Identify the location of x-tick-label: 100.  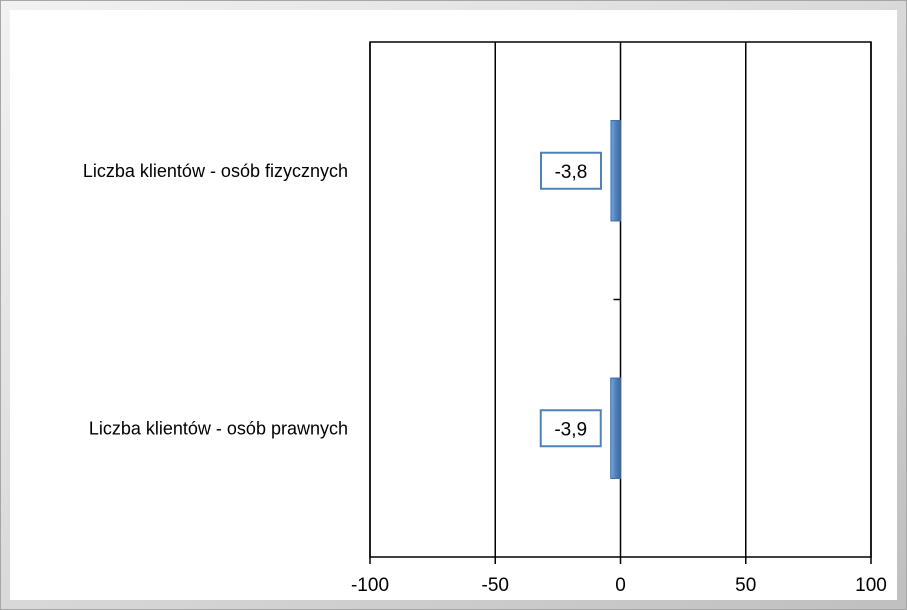
(871, 585).